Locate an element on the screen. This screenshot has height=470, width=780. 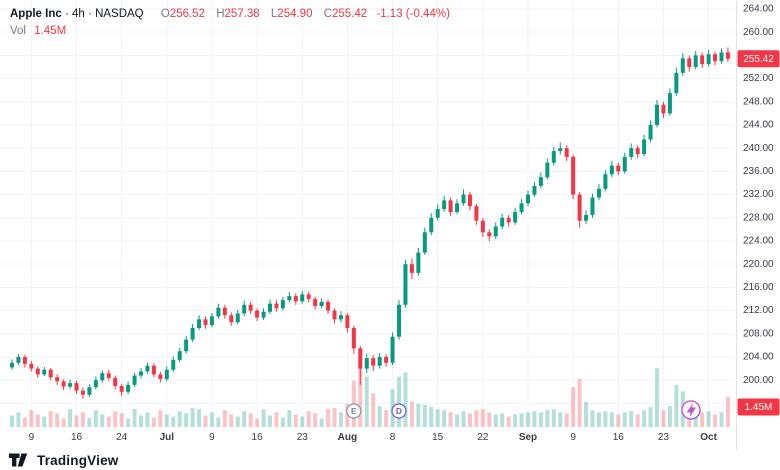
svg-text: E is located at coordinates (354, 411).